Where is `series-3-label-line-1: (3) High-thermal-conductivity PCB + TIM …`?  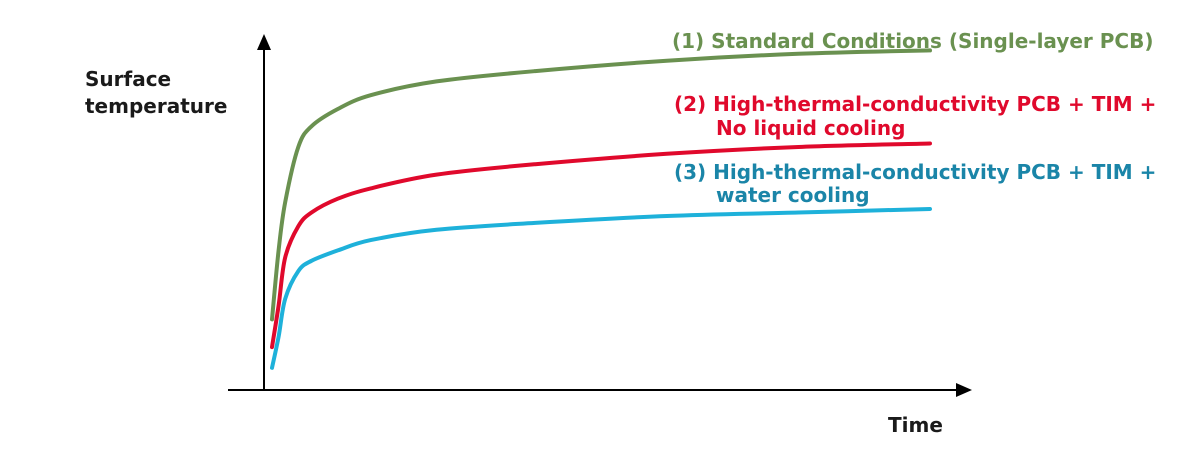 series-3-label-line-1: (3) High-thermal-conductivity PCB + TIM … is located at coordinates (915, 172).